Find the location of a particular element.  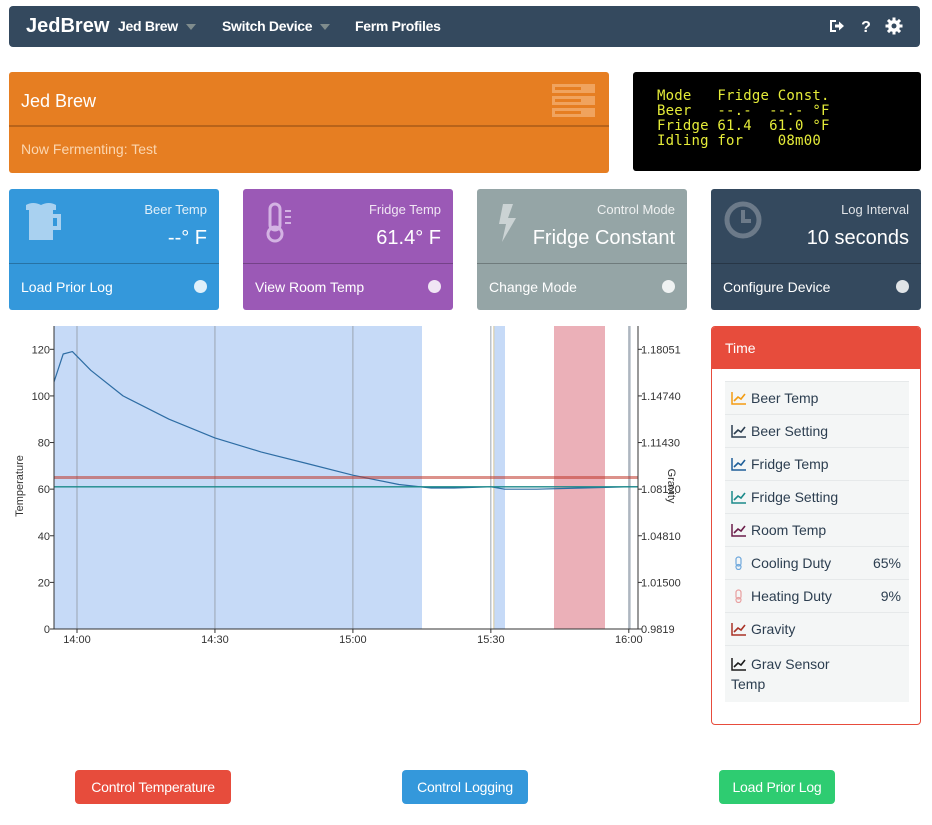

legend-item-label: Beer Setting is located at coordinates (790, 431).